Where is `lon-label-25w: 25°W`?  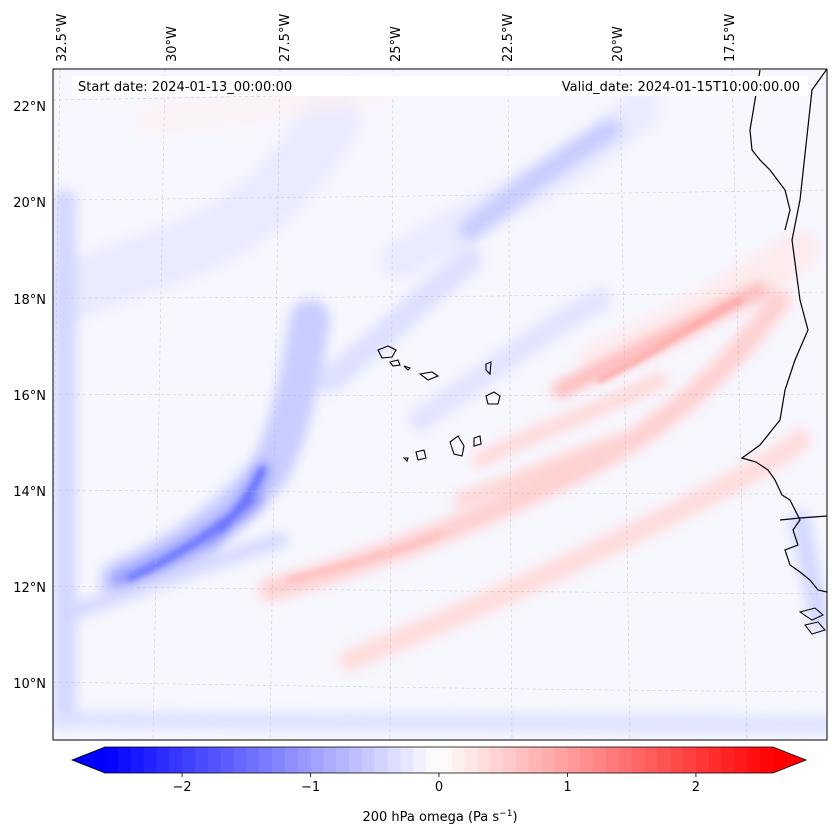
lon-label-25w: 25°W is located at coordinates (396, 44).